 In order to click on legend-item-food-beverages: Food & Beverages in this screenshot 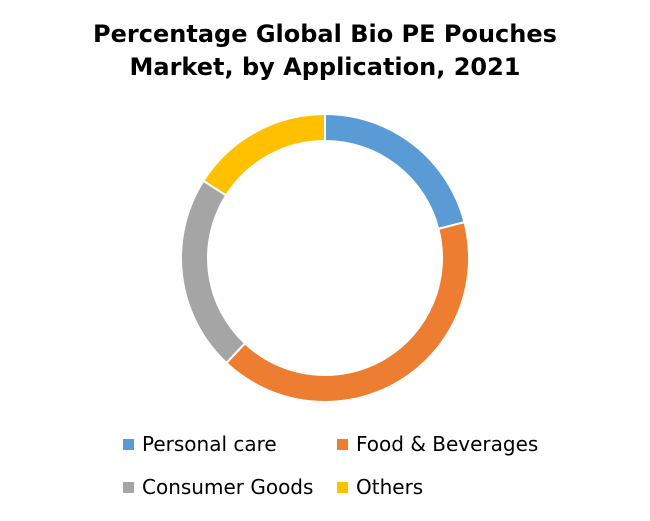, I will do `click(437, 444)`.